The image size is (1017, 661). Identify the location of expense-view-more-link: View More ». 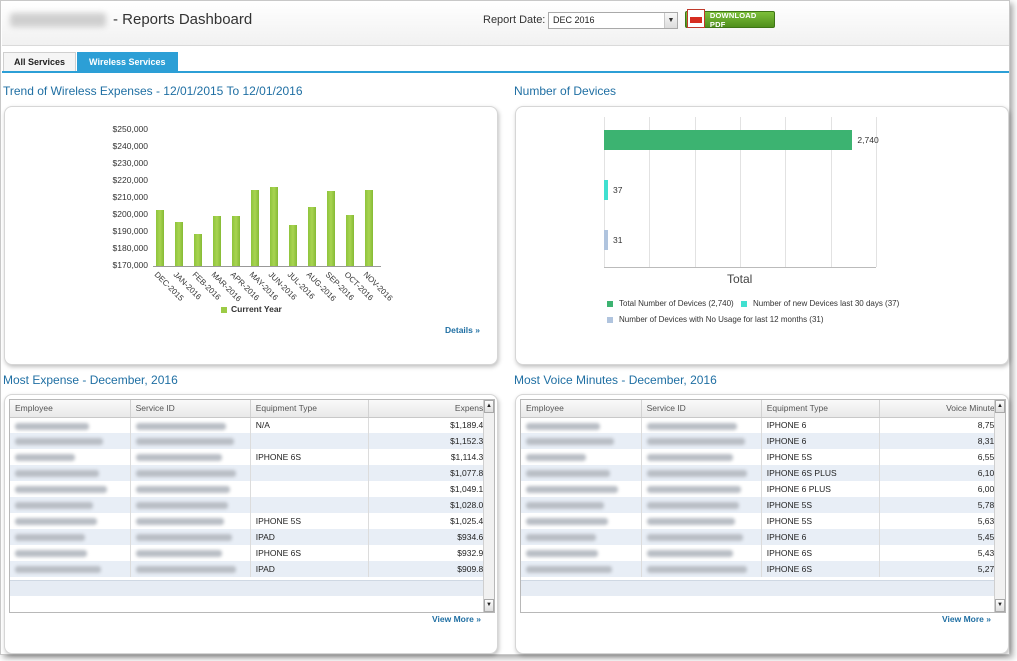
(456, 619).